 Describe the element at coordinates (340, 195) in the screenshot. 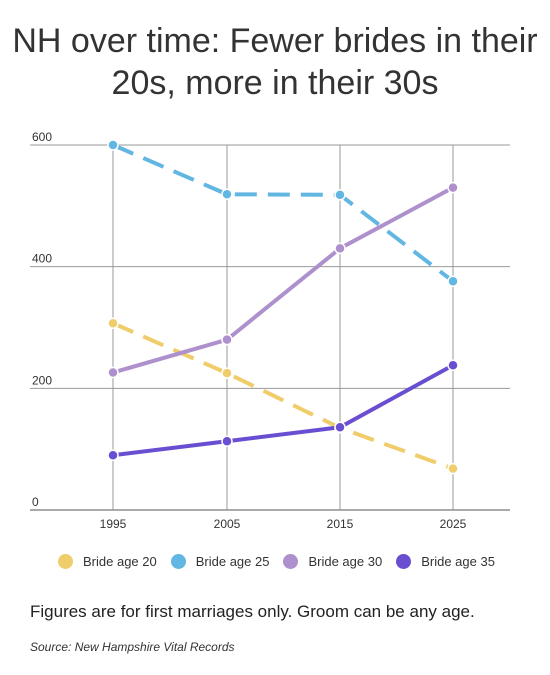

I see `series-1-point-2015` at that location.